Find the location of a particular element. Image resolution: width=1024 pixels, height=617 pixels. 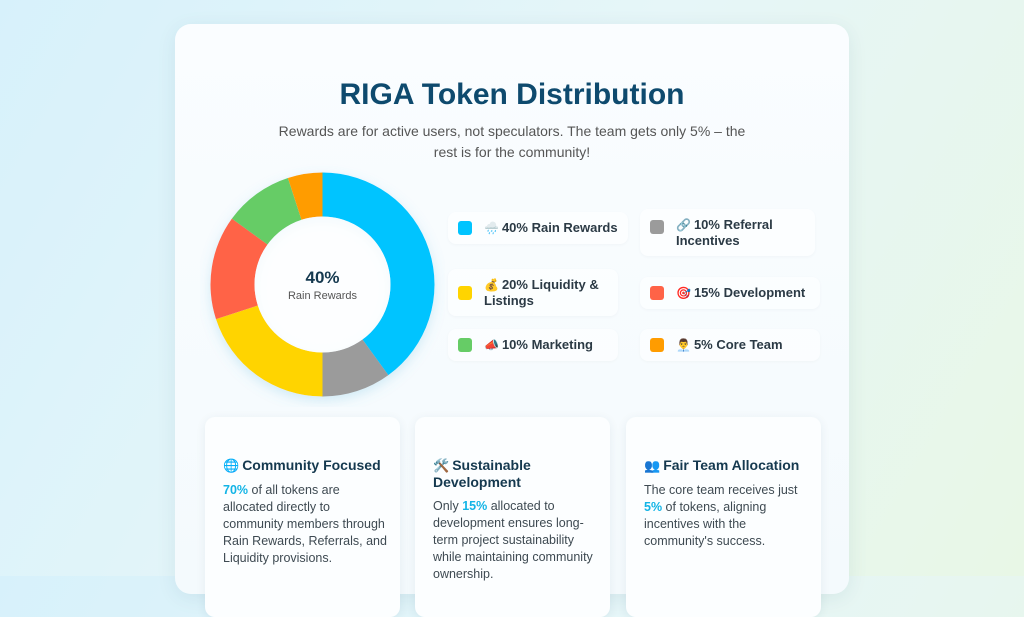

team-member-icon: 👨‍💼 is located at coordinates (683, 345).